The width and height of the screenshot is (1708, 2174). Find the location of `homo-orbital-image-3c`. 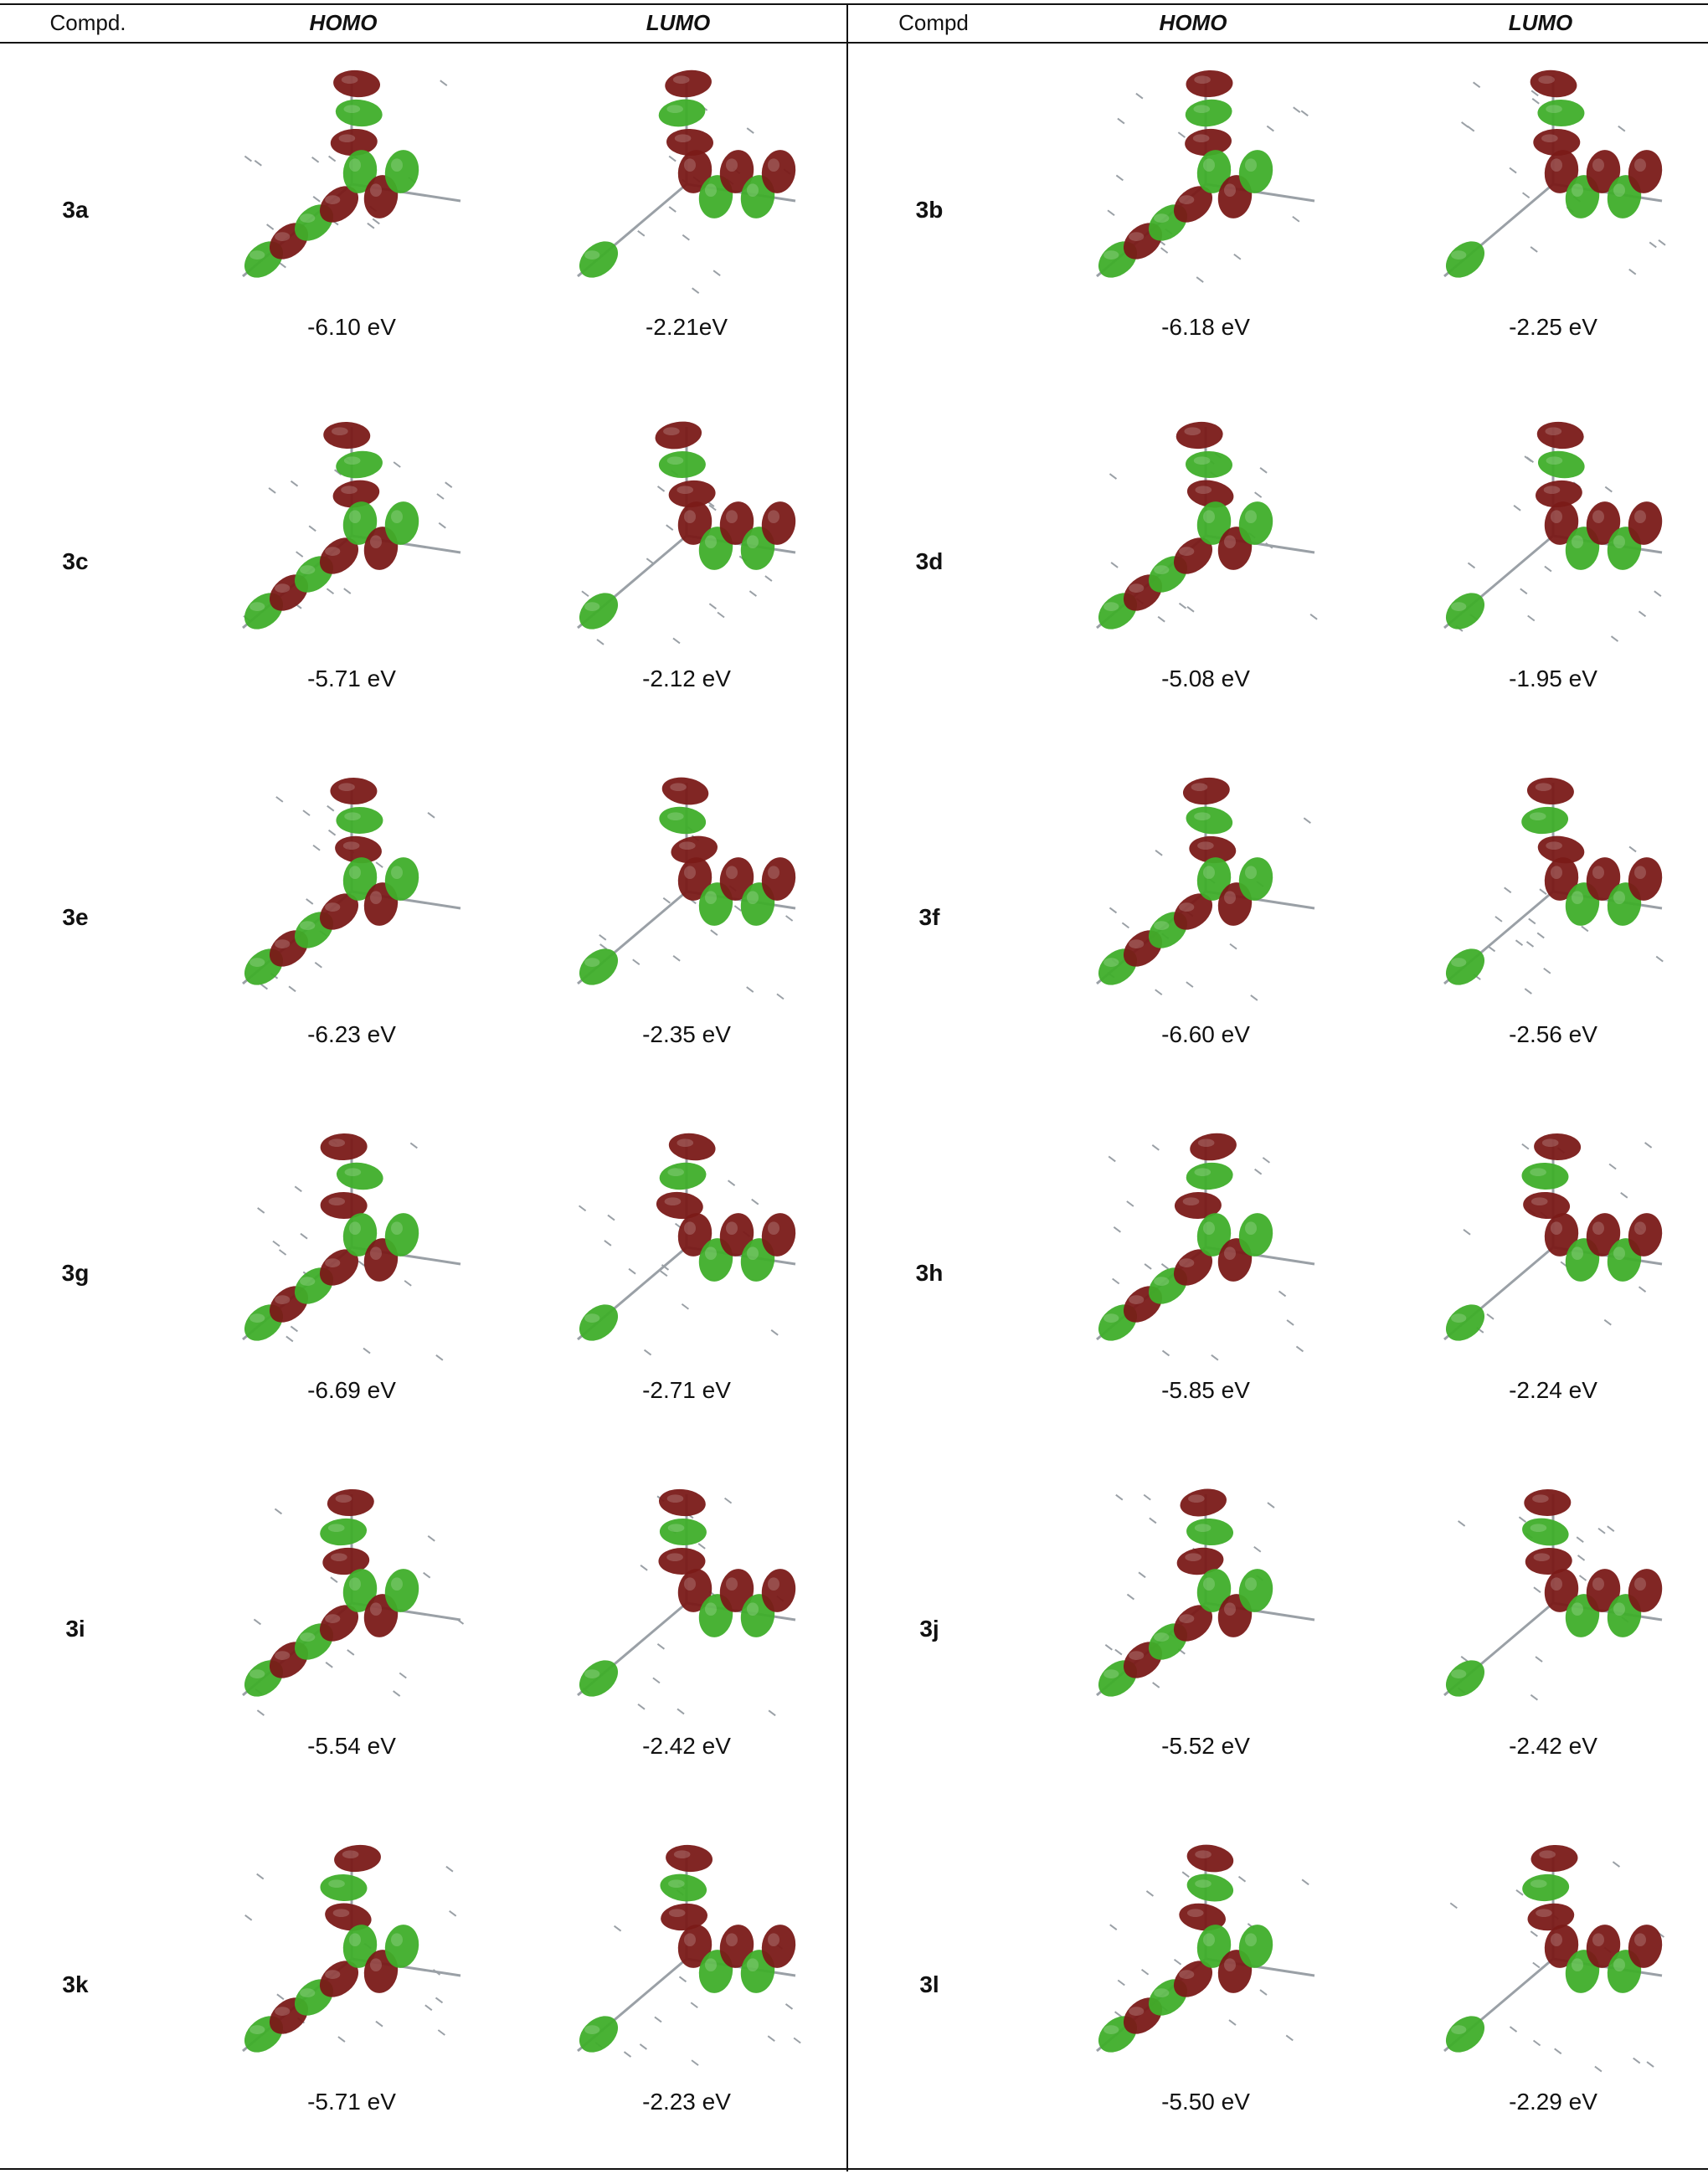

homo-orbital-image-3c is located at coordinates (351, 535).